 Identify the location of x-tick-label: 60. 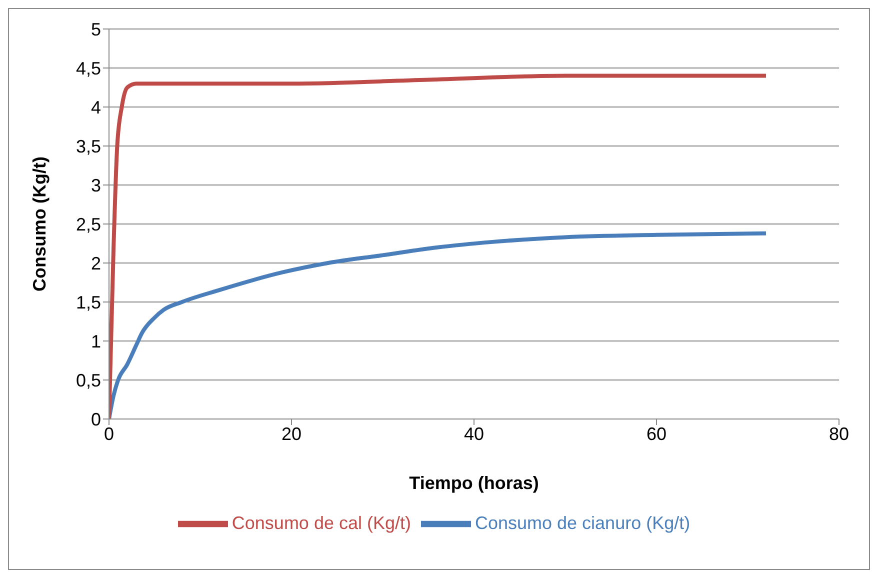
(656, 434).